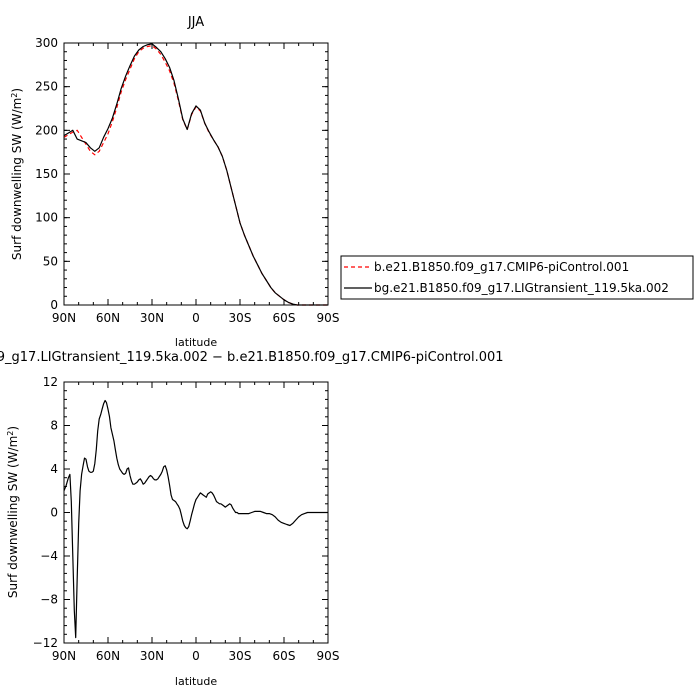 This screenshot has height=700, width=700. I want to click on bottom-y-axis-label: Surf downwelling SW (W/m2), so click(13, 512).